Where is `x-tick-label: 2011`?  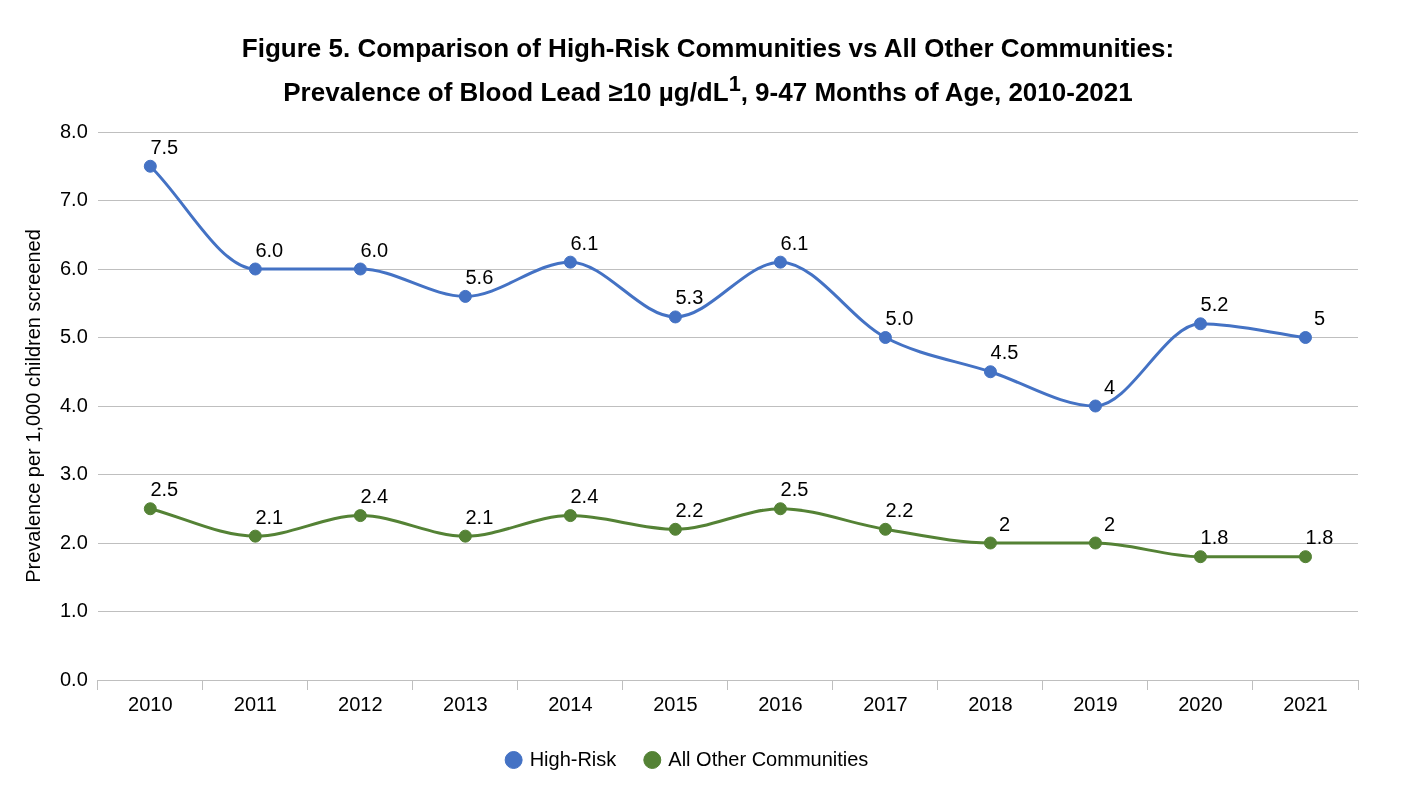
x-tick-label: 2011 is located at coordinates (255, 703).